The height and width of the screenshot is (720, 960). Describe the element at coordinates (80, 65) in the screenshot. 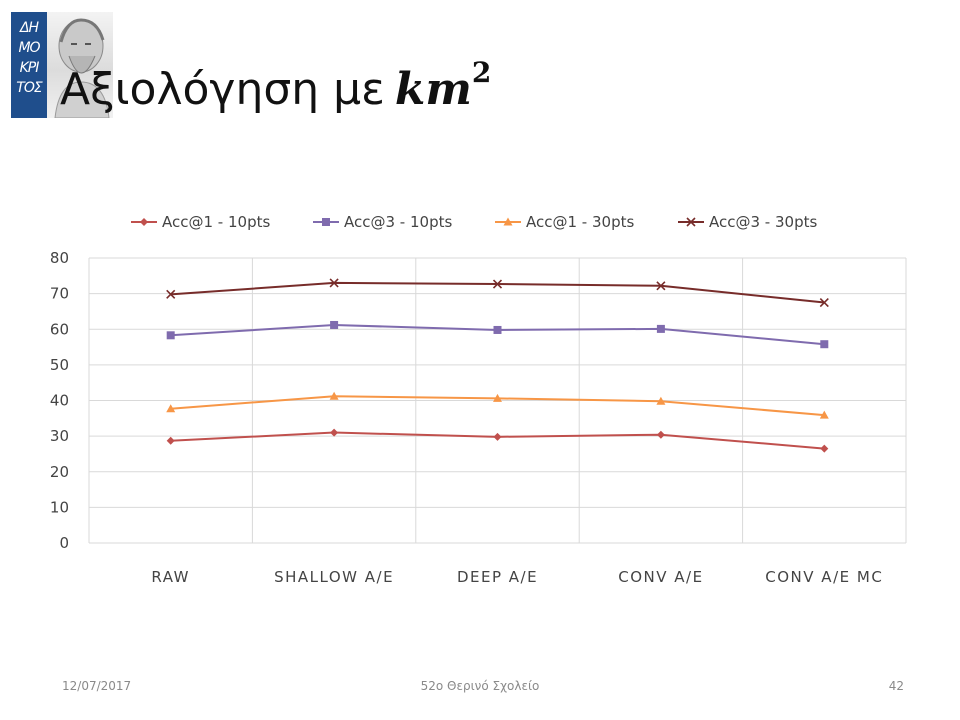

I see `logo-bust-icon` at that location.